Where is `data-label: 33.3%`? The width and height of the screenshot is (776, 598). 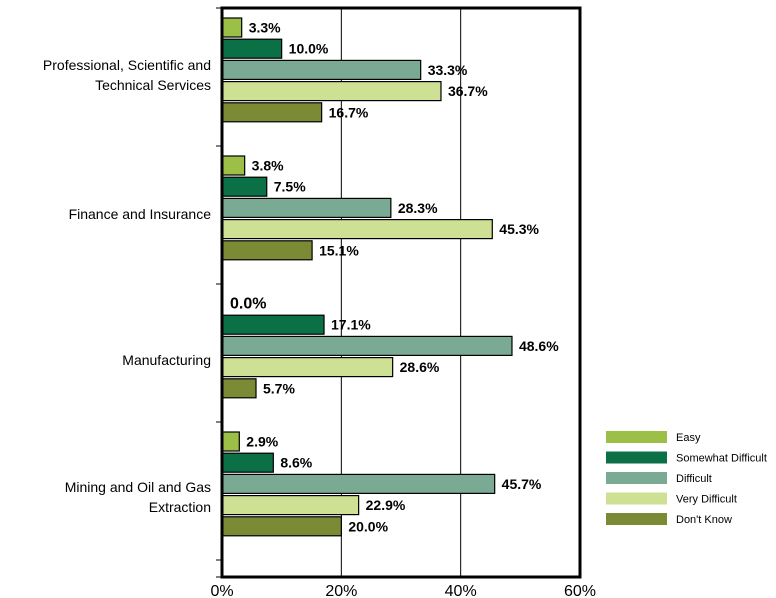 data-label: 33.3% is located at coordinates (448, 70).